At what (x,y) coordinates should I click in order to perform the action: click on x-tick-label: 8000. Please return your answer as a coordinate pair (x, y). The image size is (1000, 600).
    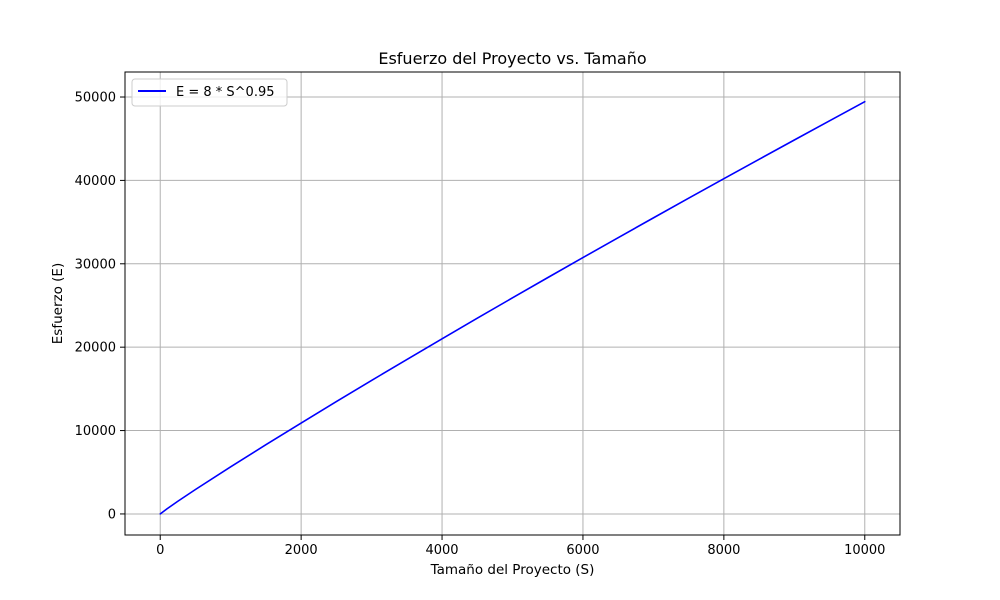
    Looking at the image, I should click on (723, 550).